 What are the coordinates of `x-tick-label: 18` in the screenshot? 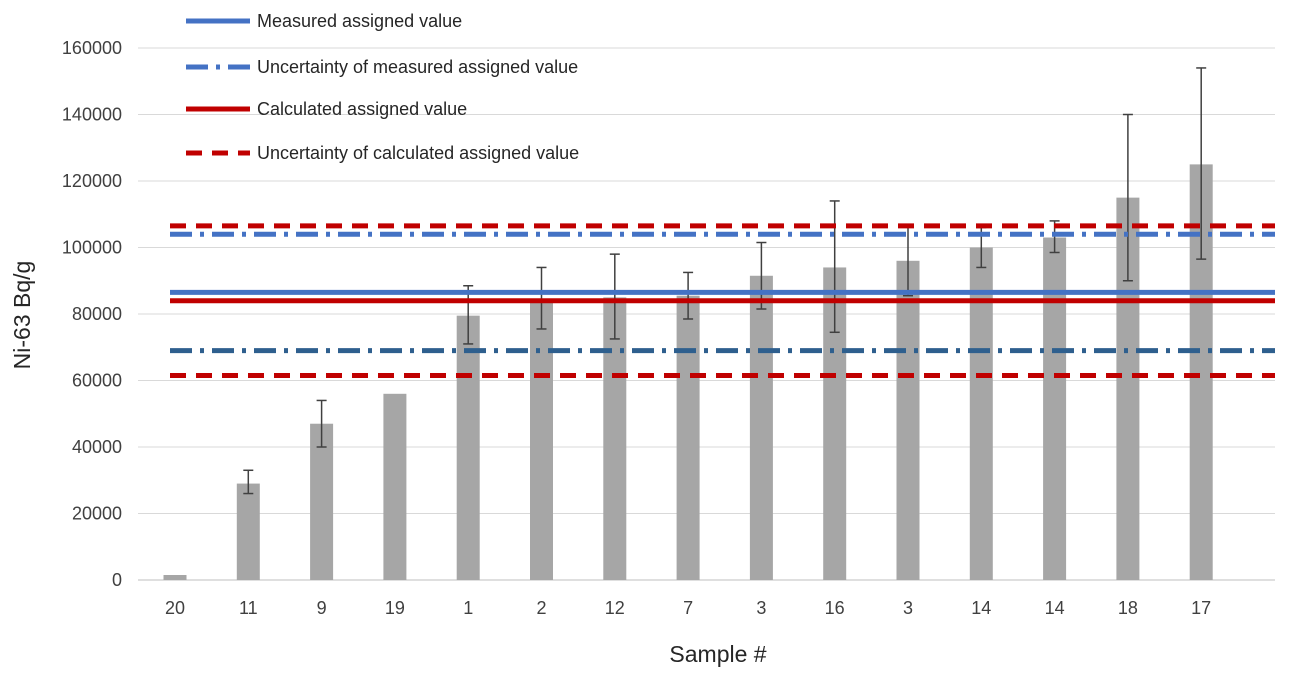 It's located at (1128, 608).